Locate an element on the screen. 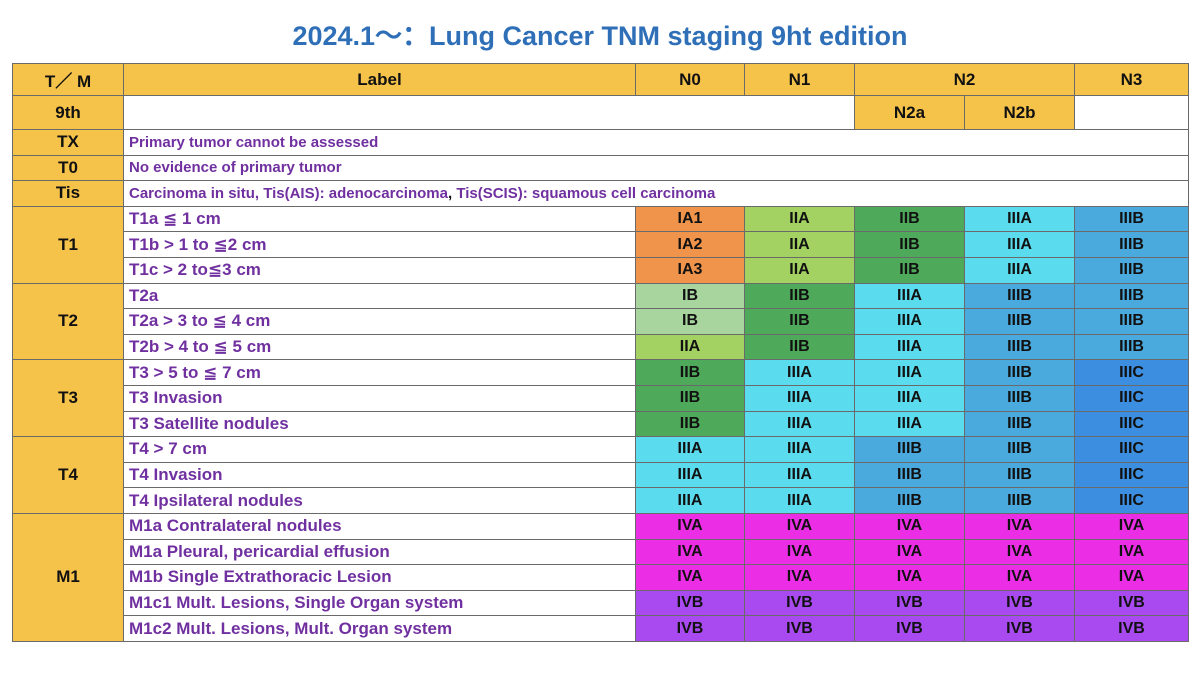 The image size is (1200, 675). stage-row: T2b > 4 to ≦ 5 cm IIA IIB IIIA IIIB IIIB is located at coordinates (601, 347).